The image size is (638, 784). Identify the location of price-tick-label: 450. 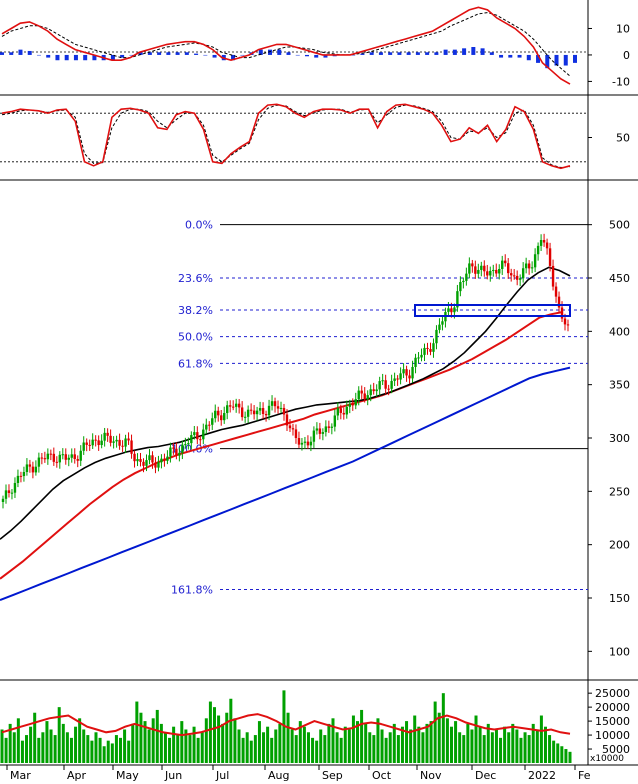
(619, 278).